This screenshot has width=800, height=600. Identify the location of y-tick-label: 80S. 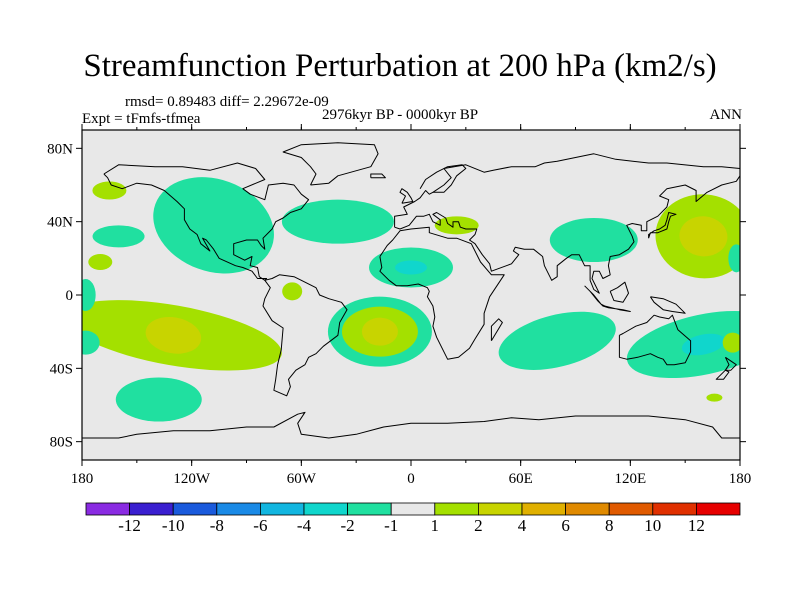
(61, 443).